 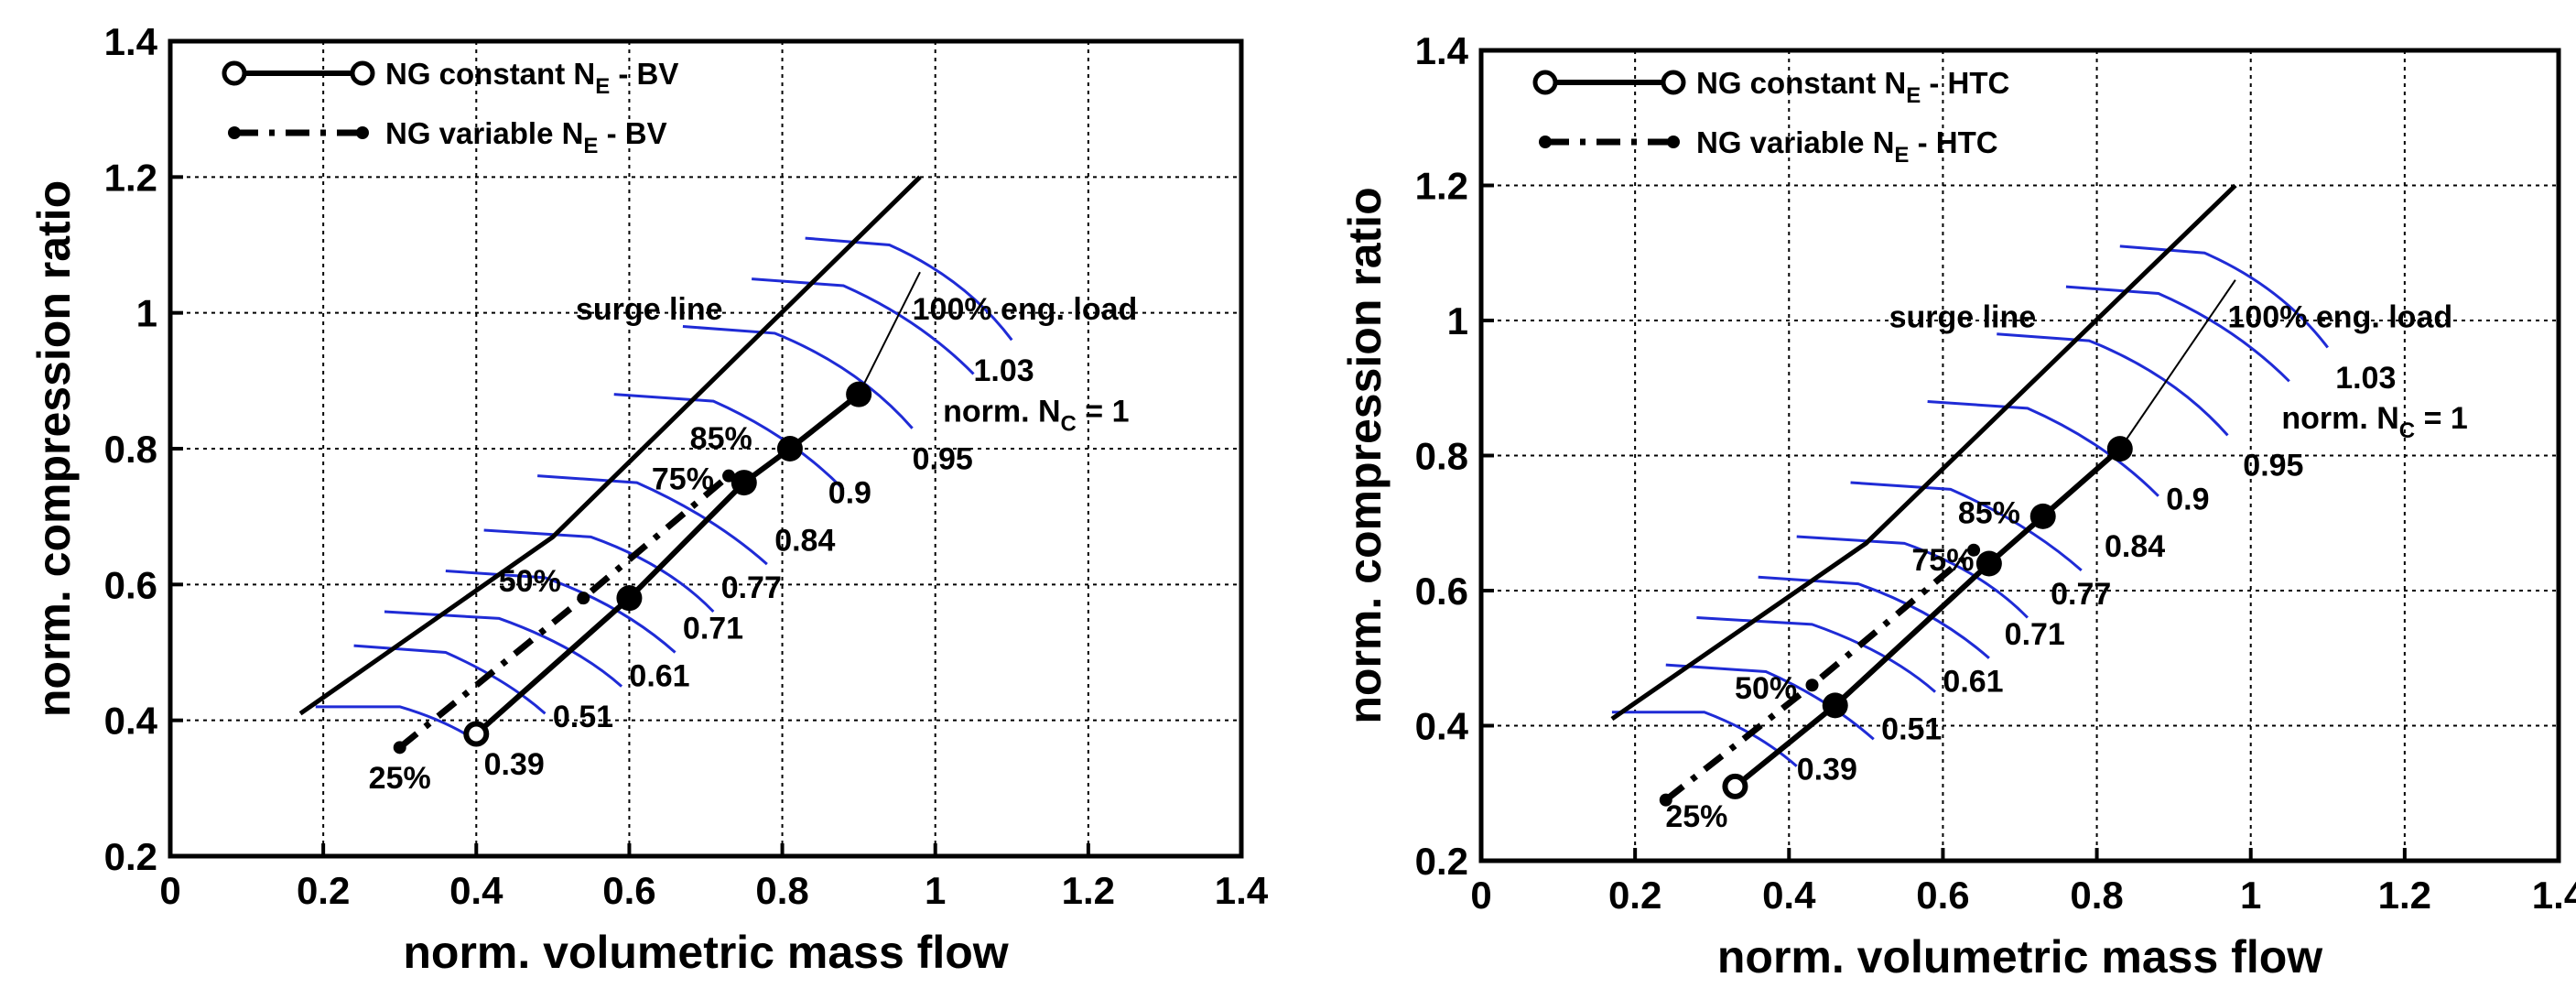 I want to click on load-label: 75%, so click(x=683, y=479).